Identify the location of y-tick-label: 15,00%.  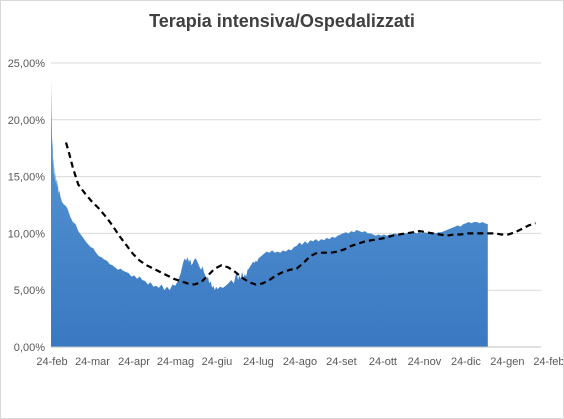
(27, 178).